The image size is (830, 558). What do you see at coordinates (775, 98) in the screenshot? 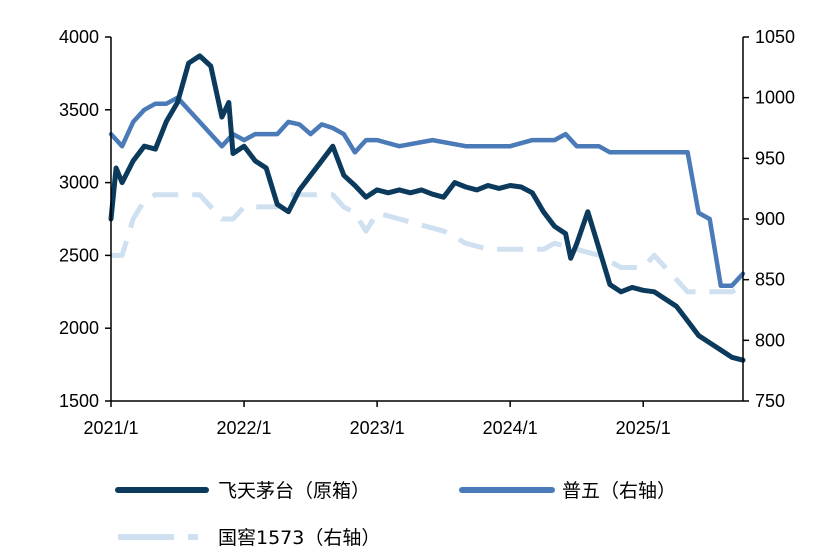
I see `right-tick-label: 1000` at bounding box center [775, 98].